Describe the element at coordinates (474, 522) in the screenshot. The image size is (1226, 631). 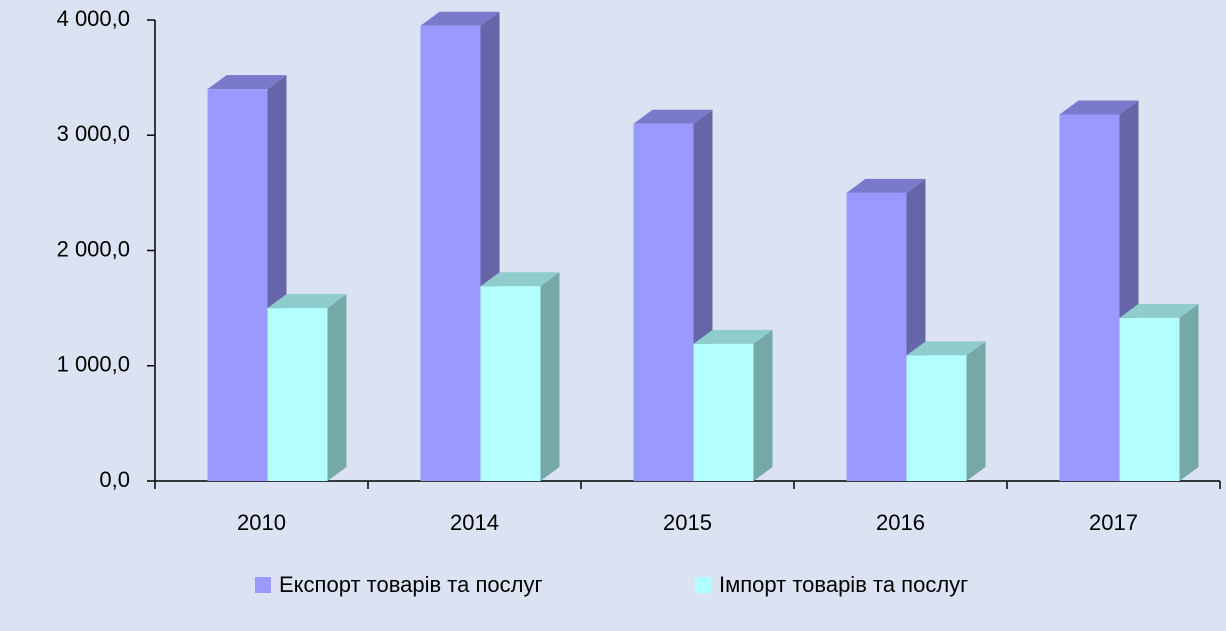
I see `x-tick-label: 2014` at that location.